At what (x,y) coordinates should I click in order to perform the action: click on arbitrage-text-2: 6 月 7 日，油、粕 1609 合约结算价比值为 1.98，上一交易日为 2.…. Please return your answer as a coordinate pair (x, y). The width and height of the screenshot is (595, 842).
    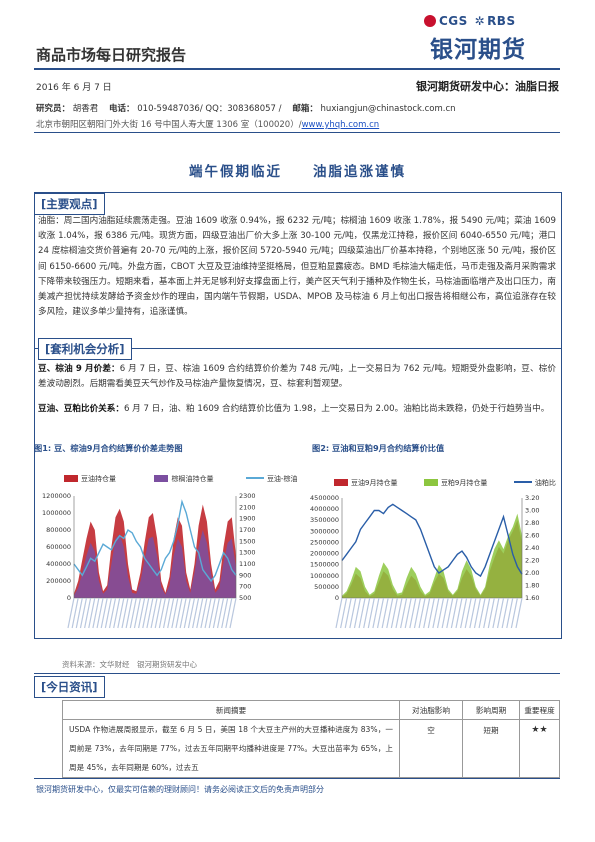
    Looking at the image, I should click on (336, 409).